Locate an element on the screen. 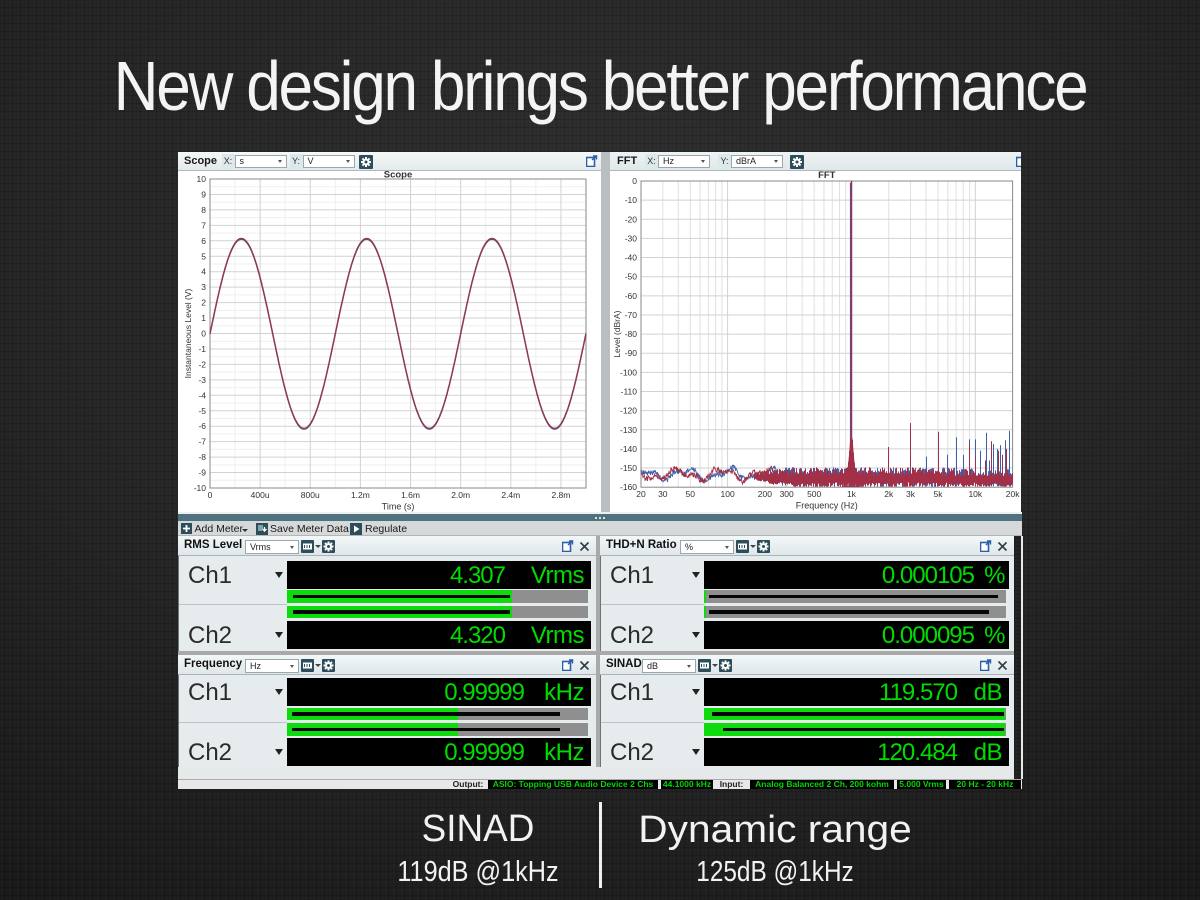  svg-text: 2.4m is located at coordinates (510, 495).